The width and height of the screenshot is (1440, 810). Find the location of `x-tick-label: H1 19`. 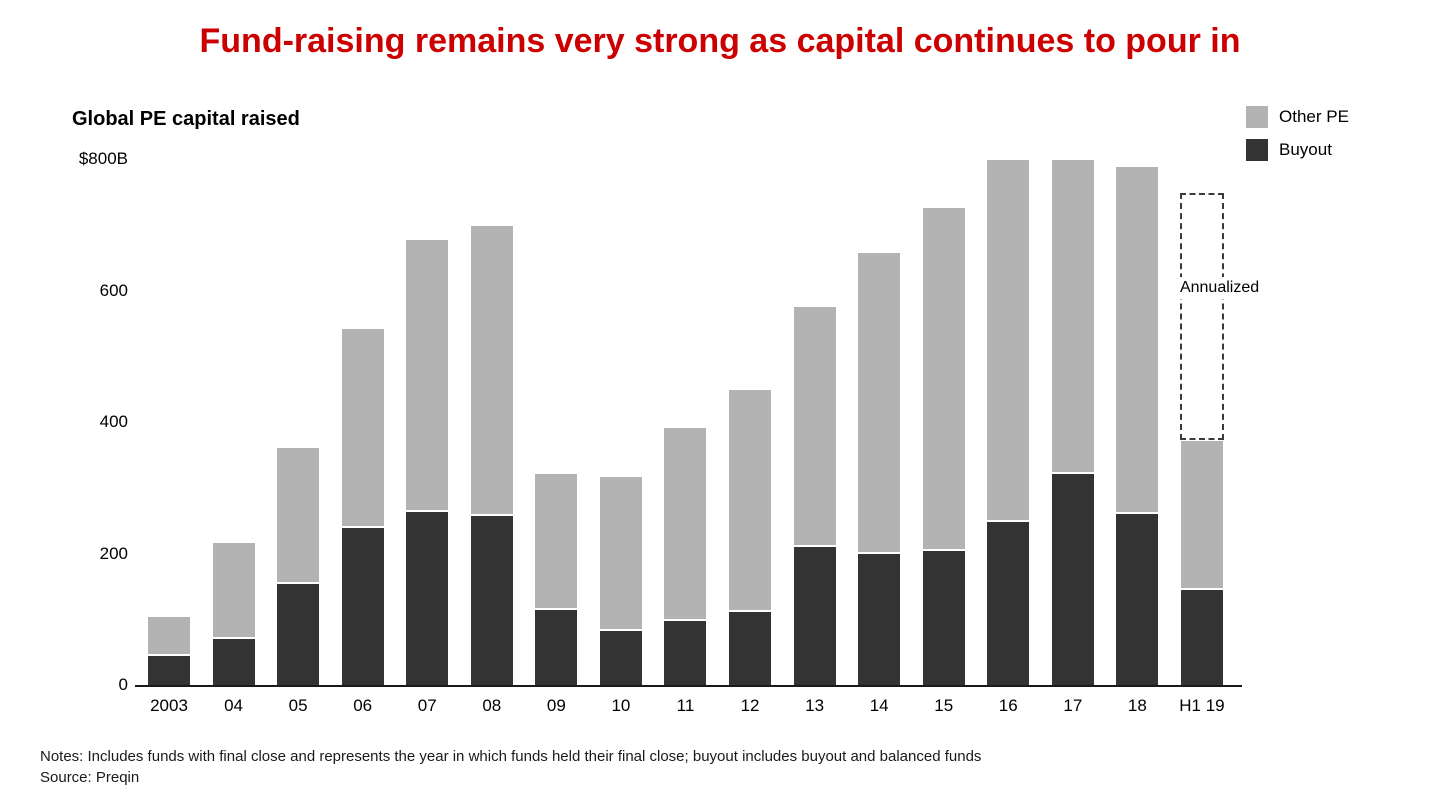

x-tick-label: H1 19 is located at coordinates (1202, 705).